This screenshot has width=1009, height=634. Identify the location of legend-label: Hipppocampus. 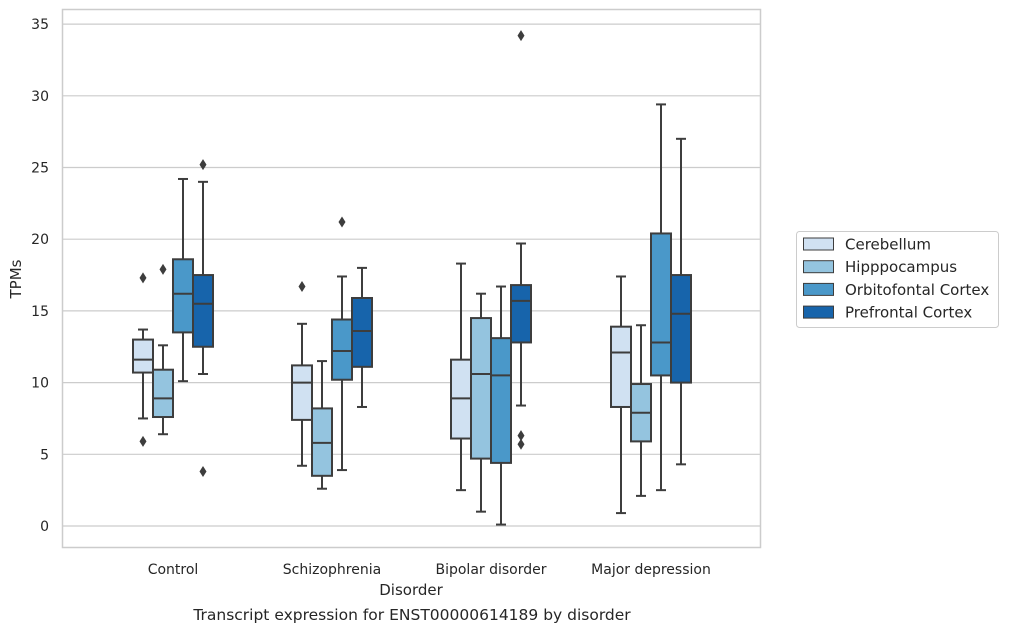
(901, 267).